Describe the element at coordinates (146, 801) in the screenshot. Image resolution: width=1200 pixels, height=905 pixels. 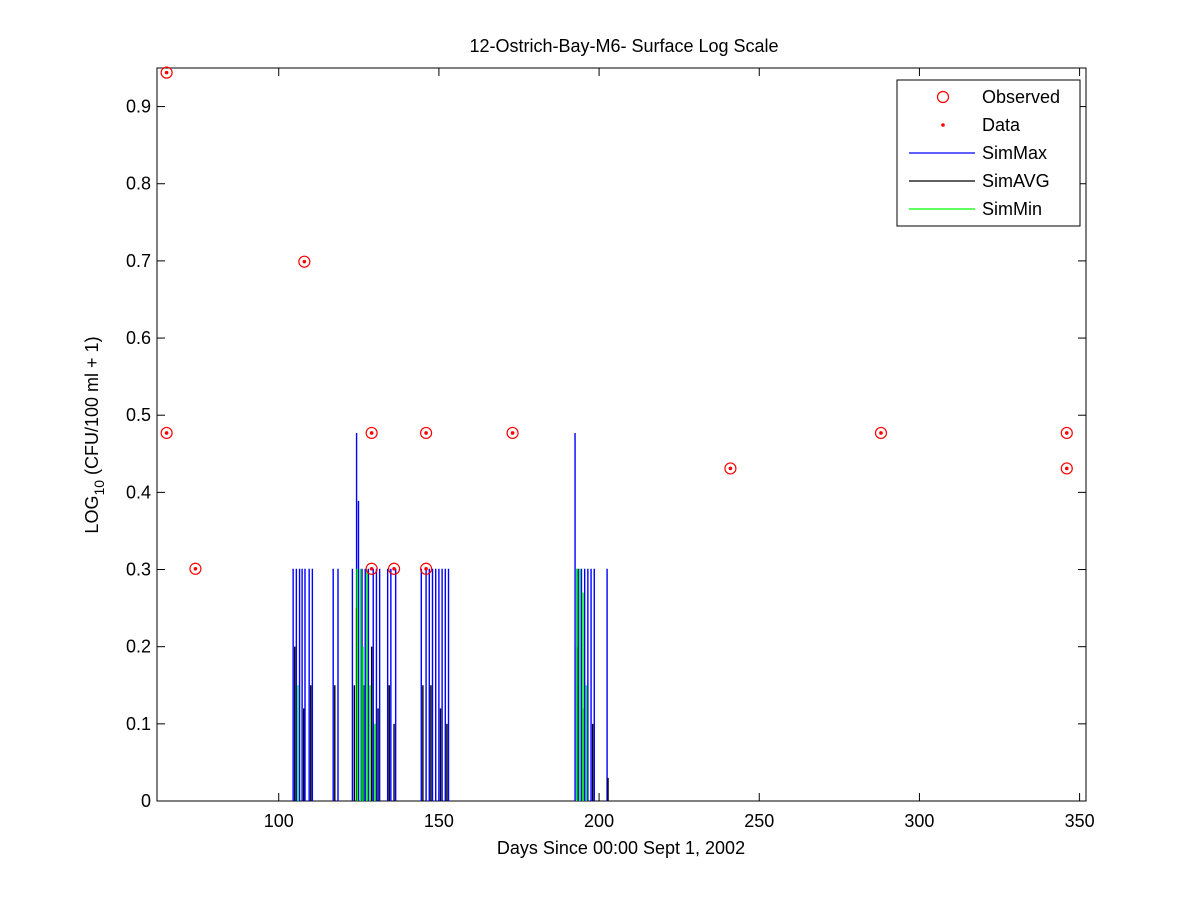
I see `y-tick-label: 0` at that location.